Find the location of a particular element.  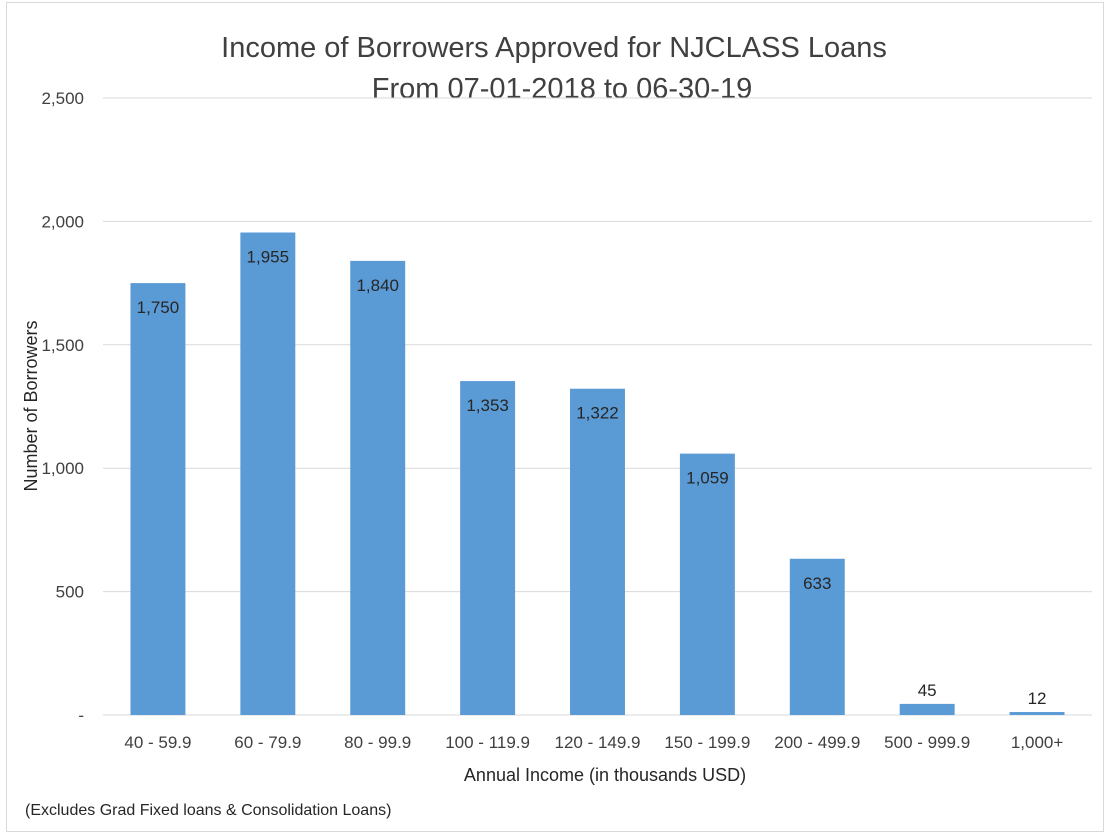

y-tick-label: 1,000 is located at coordinates (62, 468).